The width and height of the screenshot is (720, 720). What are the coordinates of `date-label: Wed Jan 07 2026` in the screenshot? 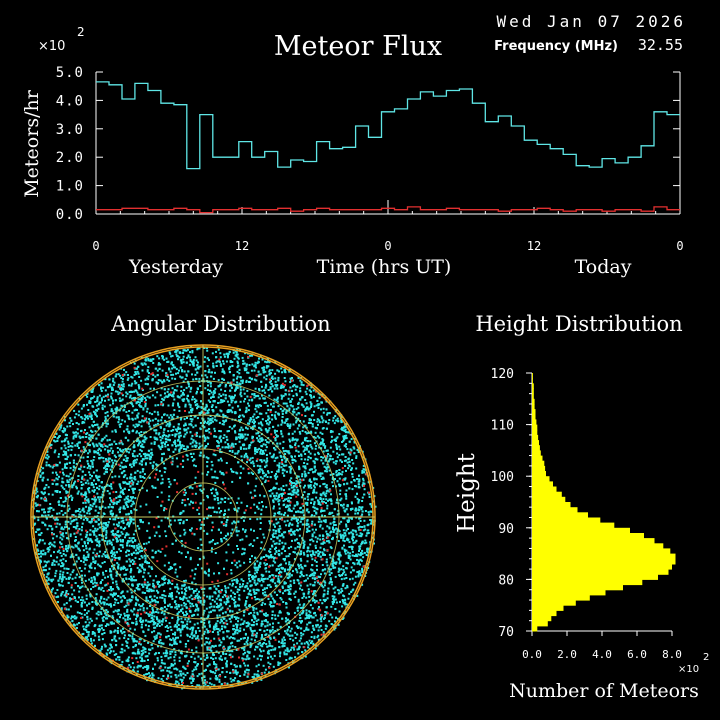 It's located at (592, 21).